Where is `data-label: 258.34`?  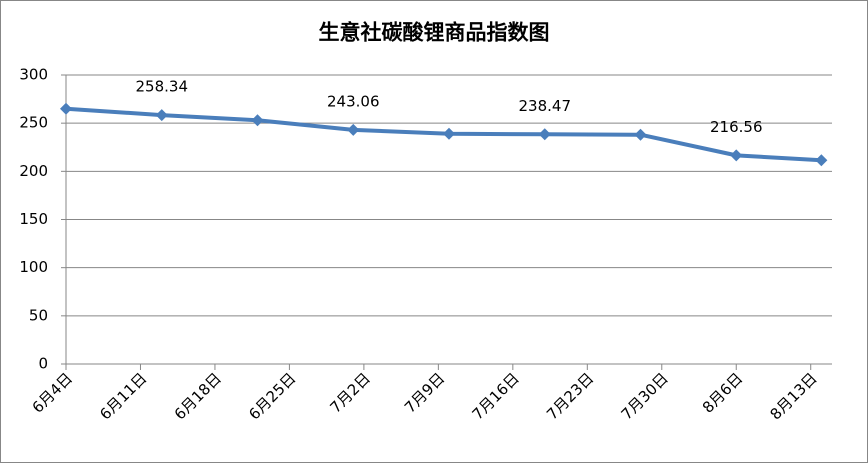
data-label: 258.34 is located at coordinates (162, 87).